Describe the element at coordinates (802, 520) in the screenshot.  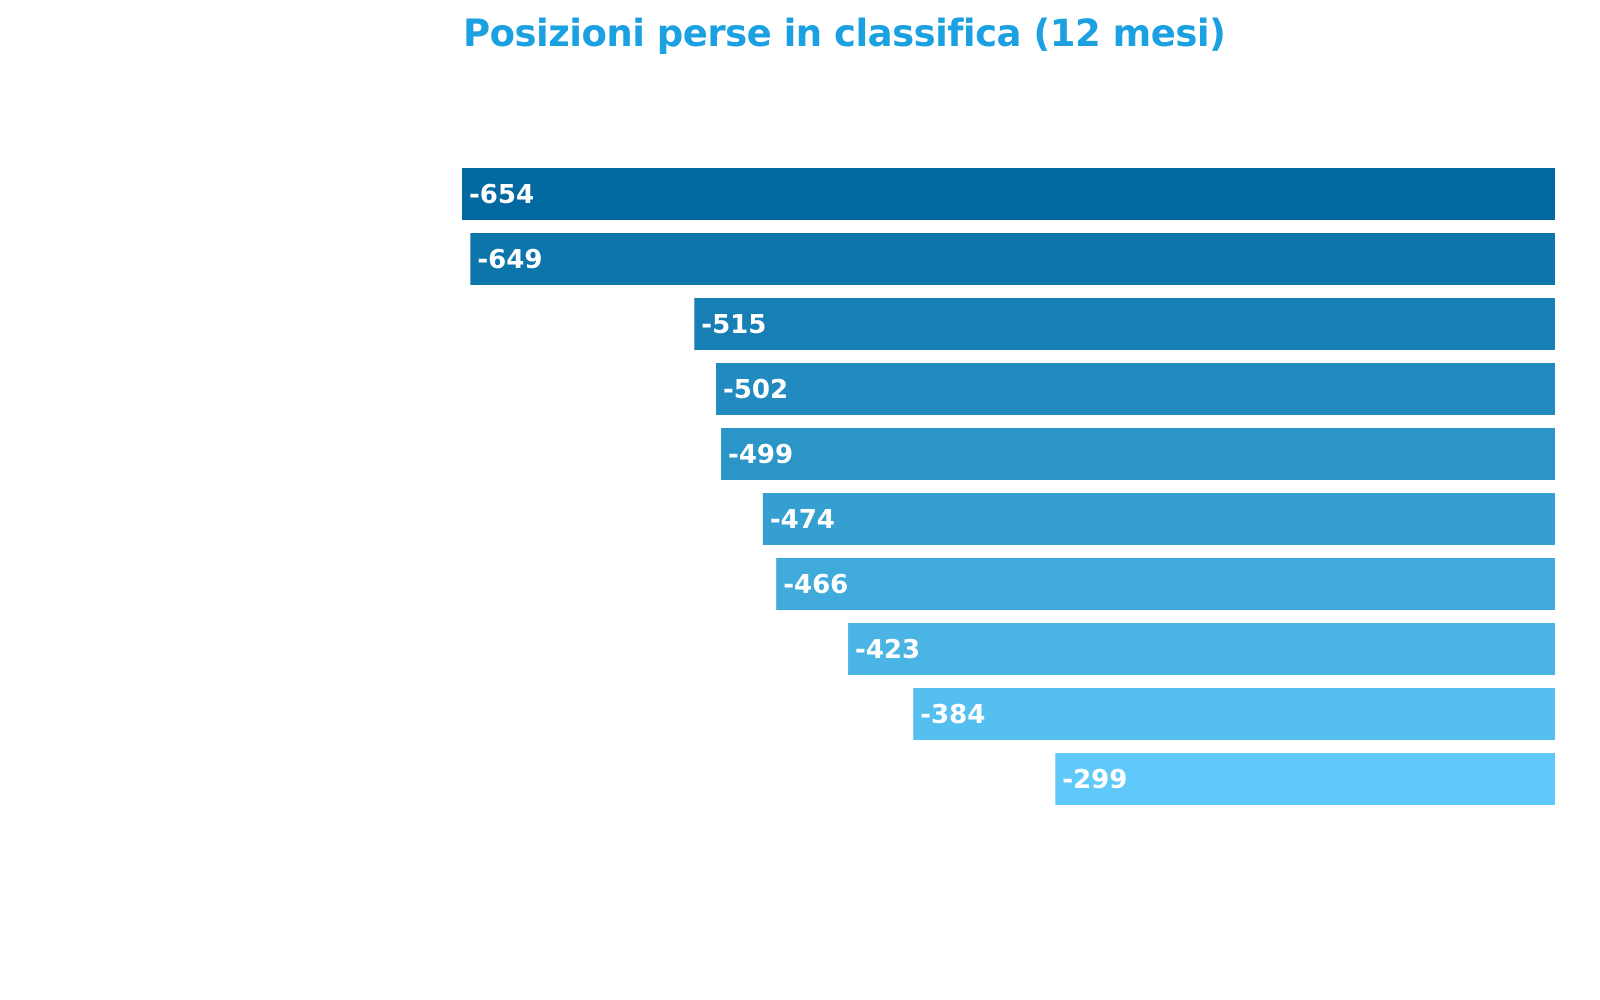
I see `bar-value-label: -474` at that location.